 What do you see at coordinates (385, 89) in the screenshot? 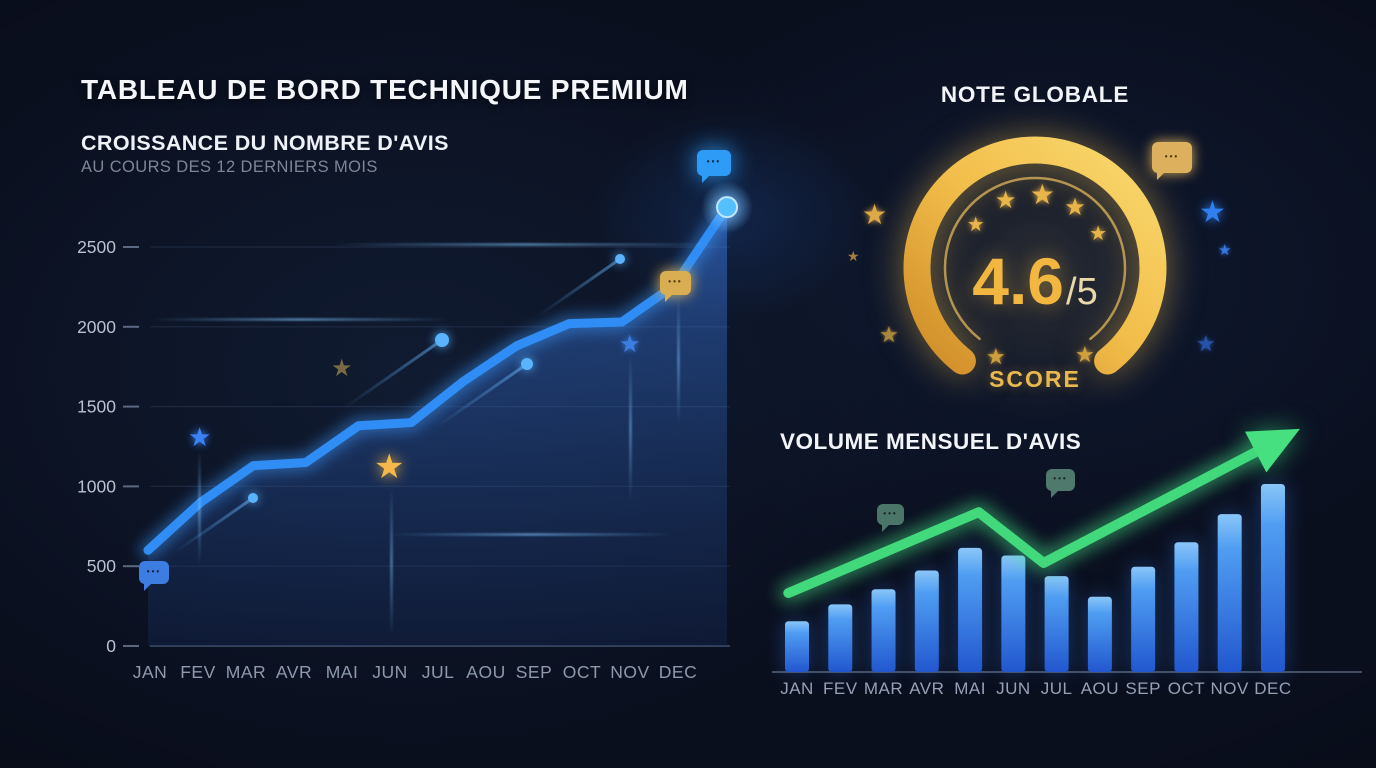
I see `page-title: TABLEAU DE BORD TECHNIQUE PREMIUM` at bounding box center [385, 89].